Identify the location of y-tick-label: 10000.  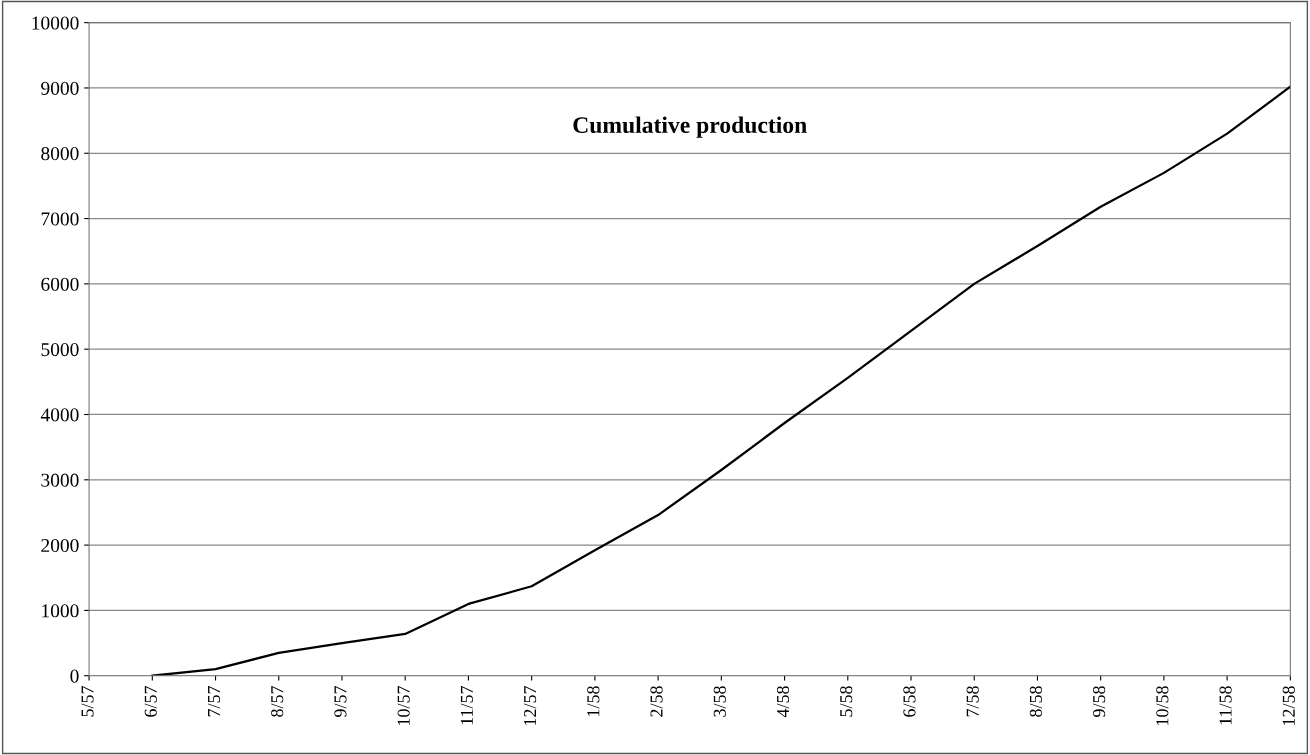
(55, 23).